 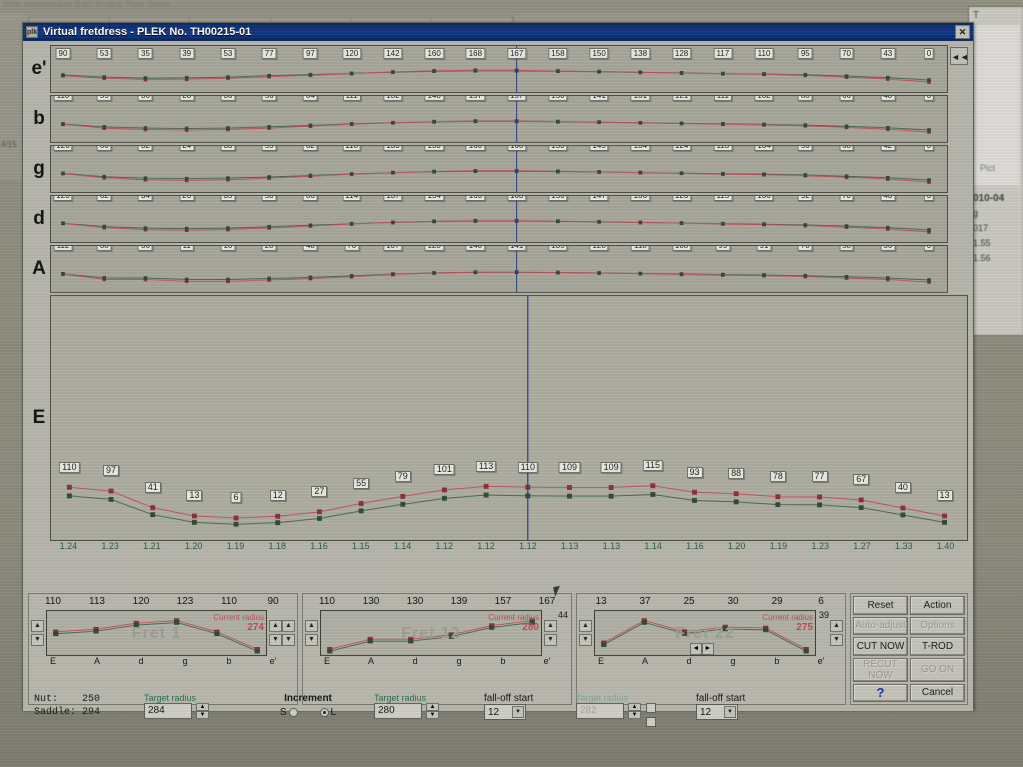 I want to click on fret-header-value: 37, so click(x=645, y=601).